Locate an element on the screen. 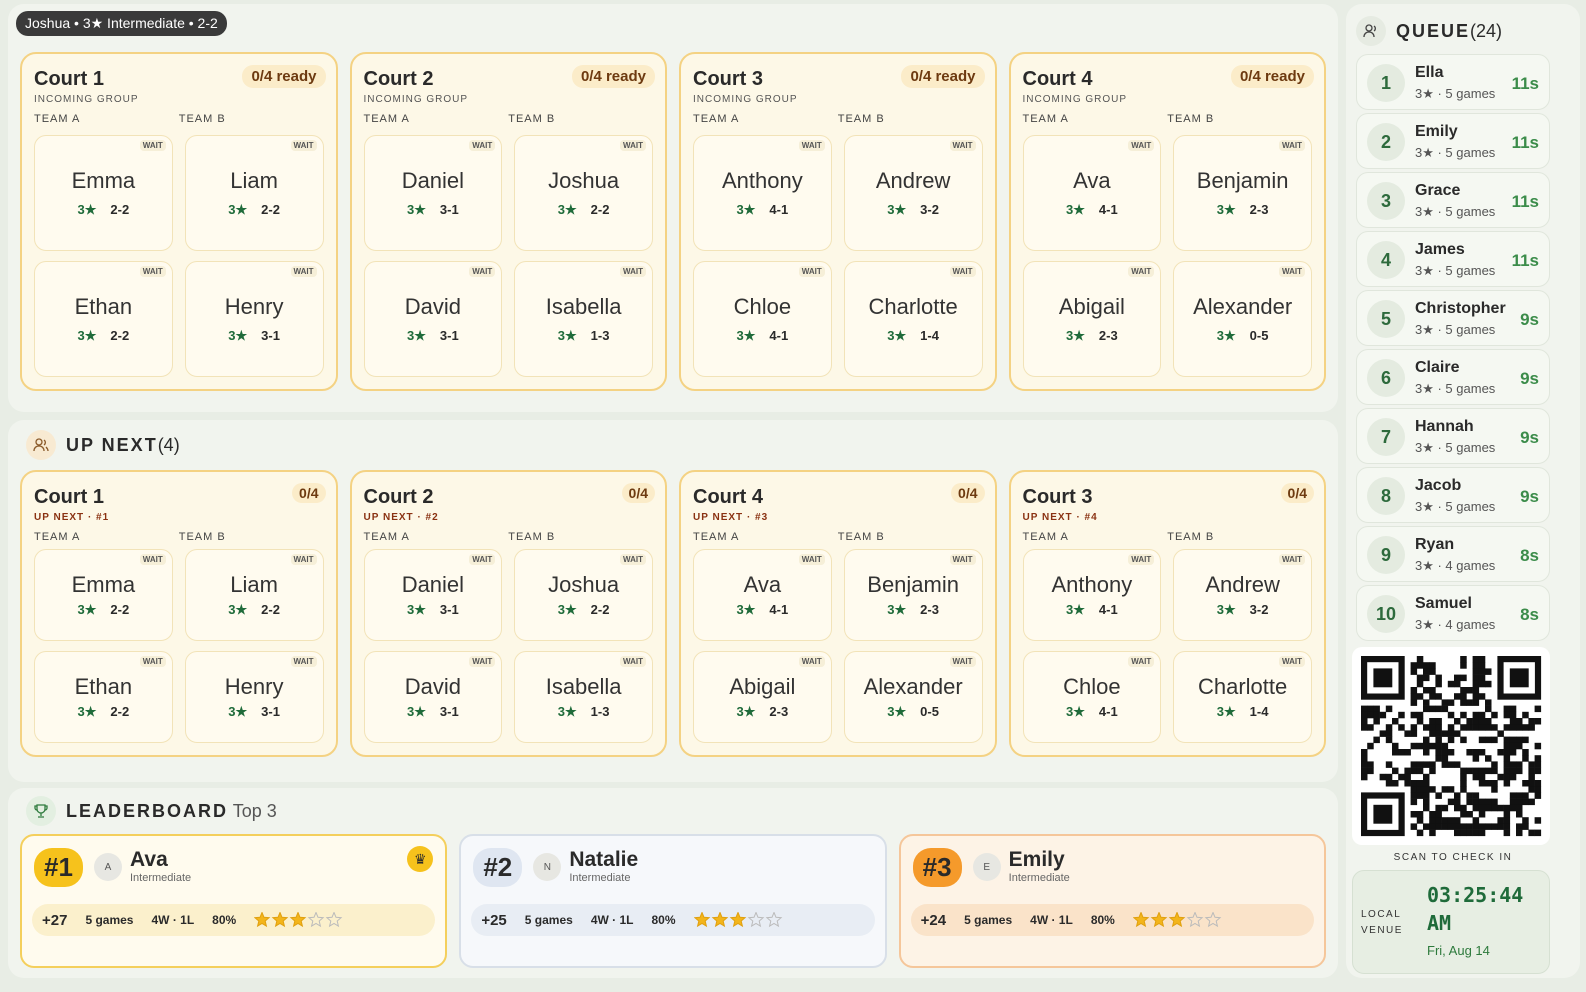 Image resolution: width=1586 pixels, height=992 pixels. queue-name: Jacob is located at coordinates (1438, 485).